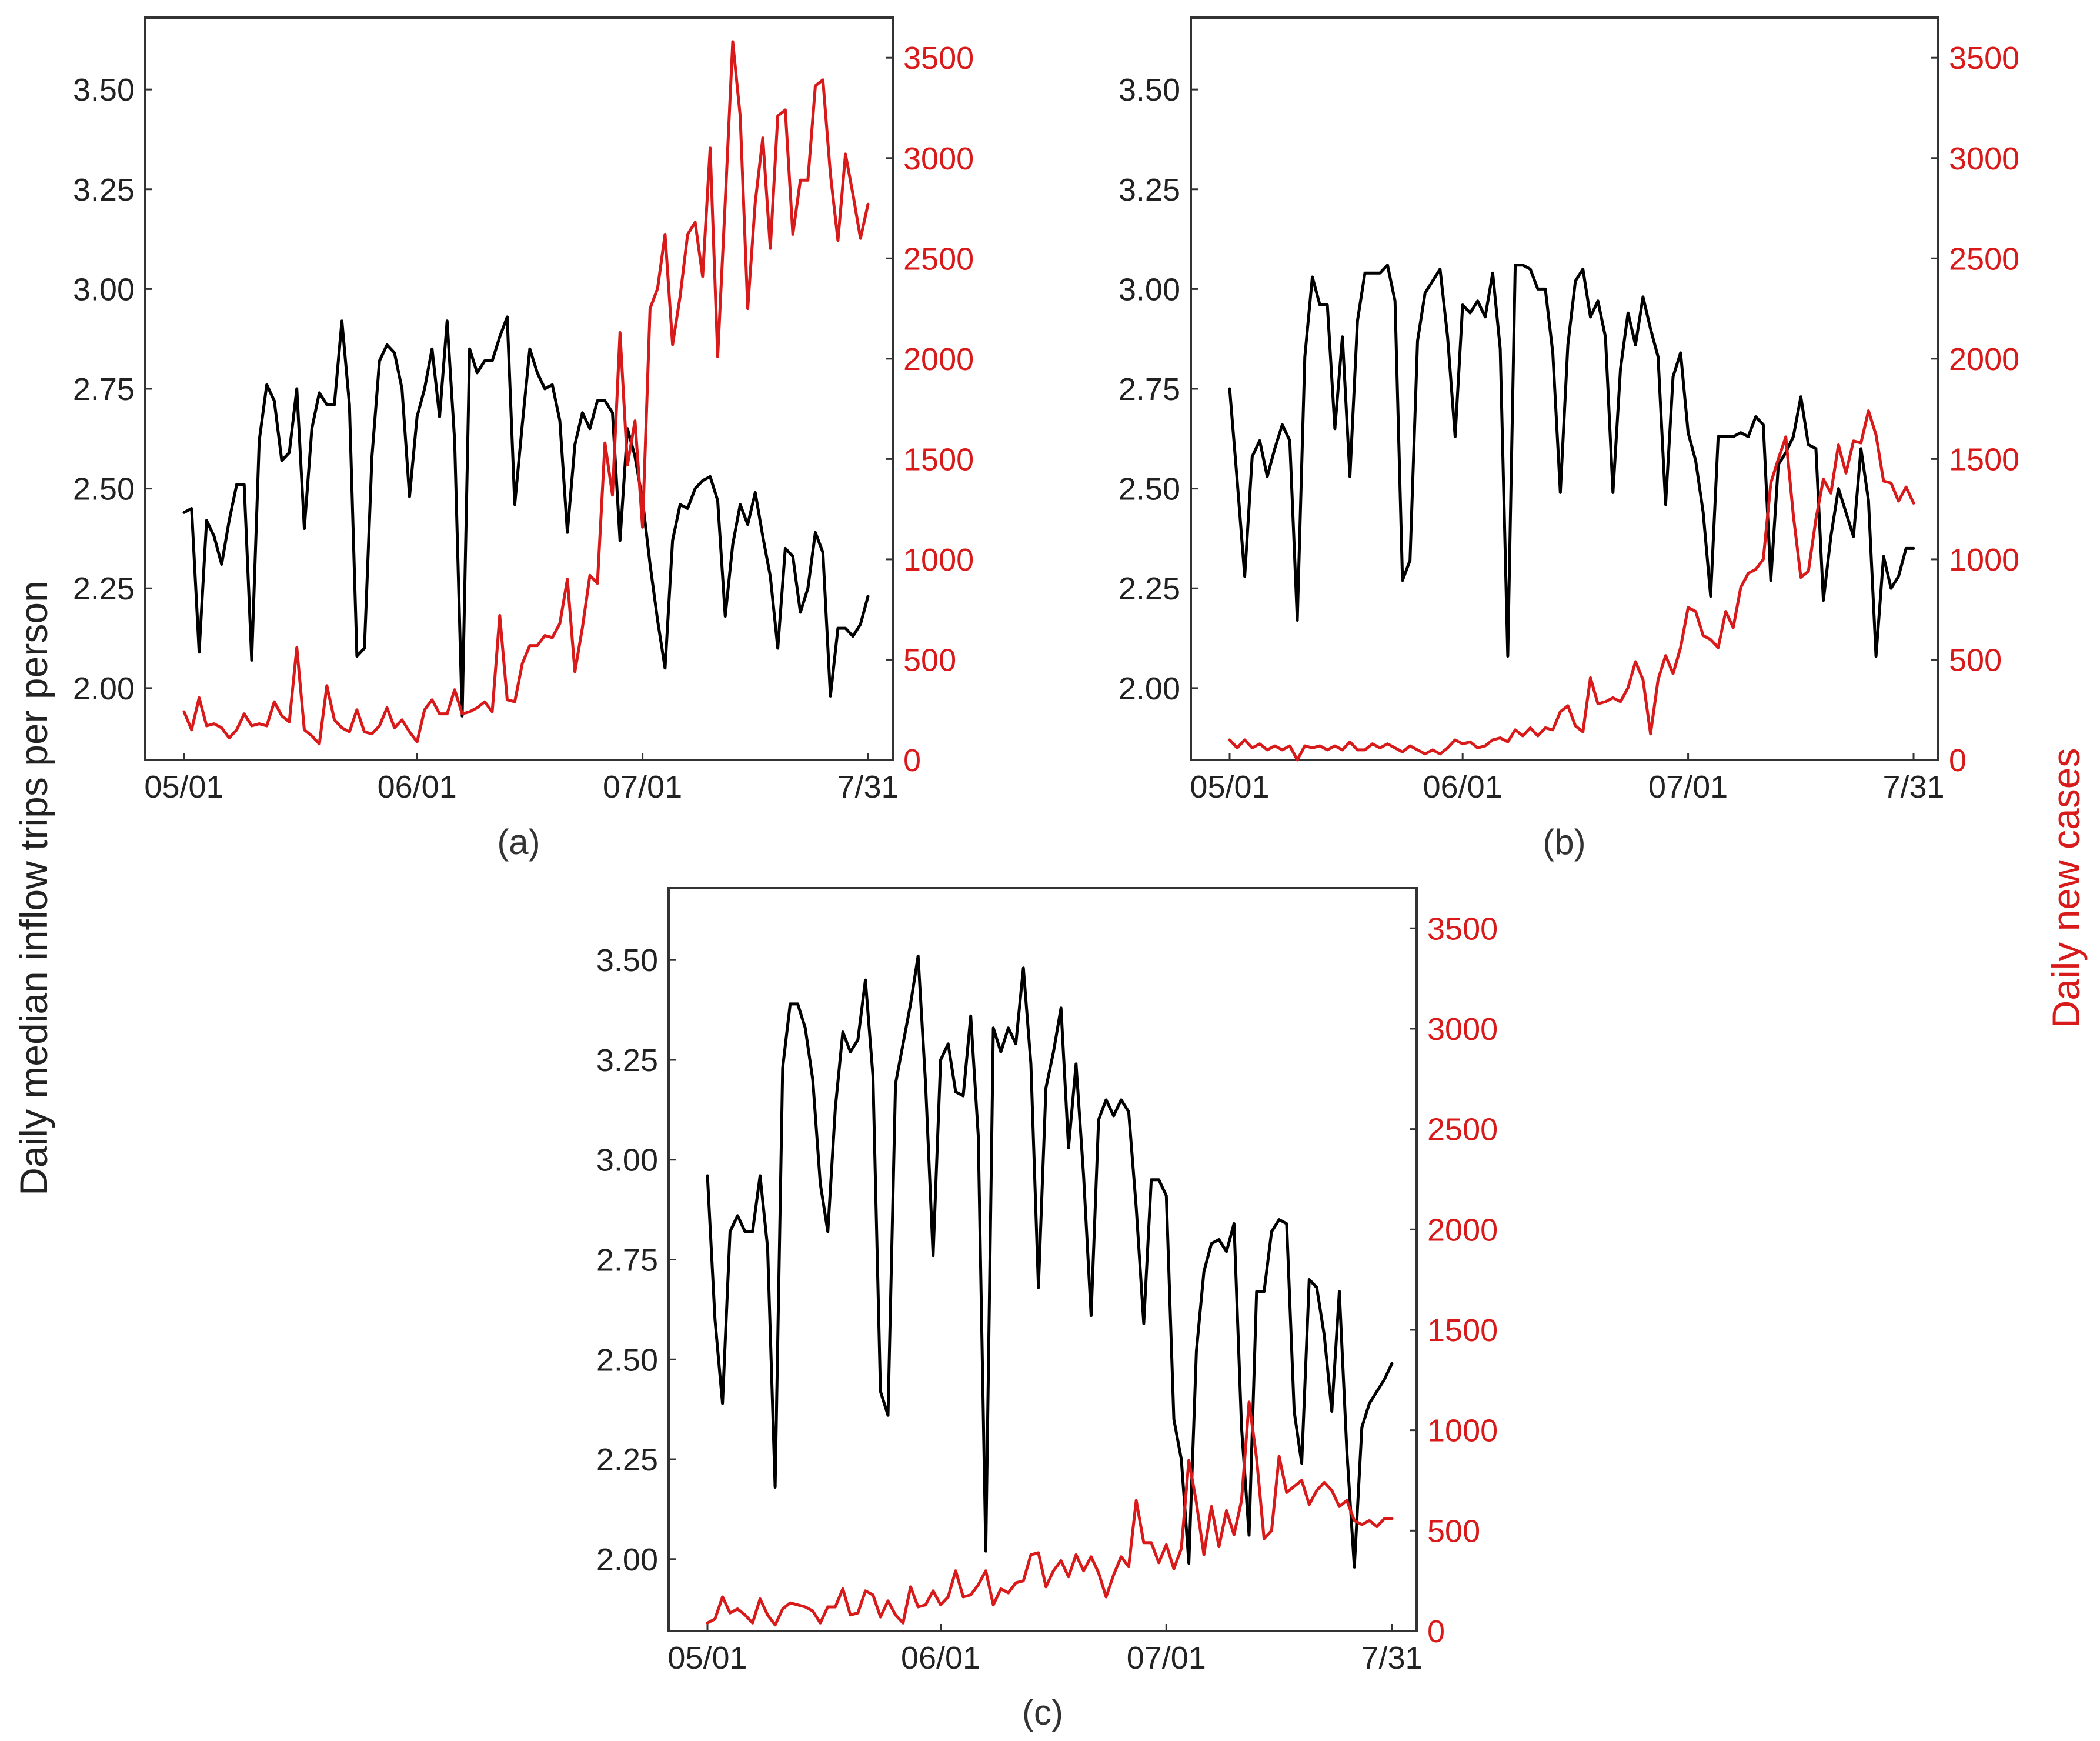 This screenshot has width=2100, height=1741. What do you see at coordinates (518, 842) in the screenshot?
I see `panel-caption: (a)` at bounding box center [518, 842].